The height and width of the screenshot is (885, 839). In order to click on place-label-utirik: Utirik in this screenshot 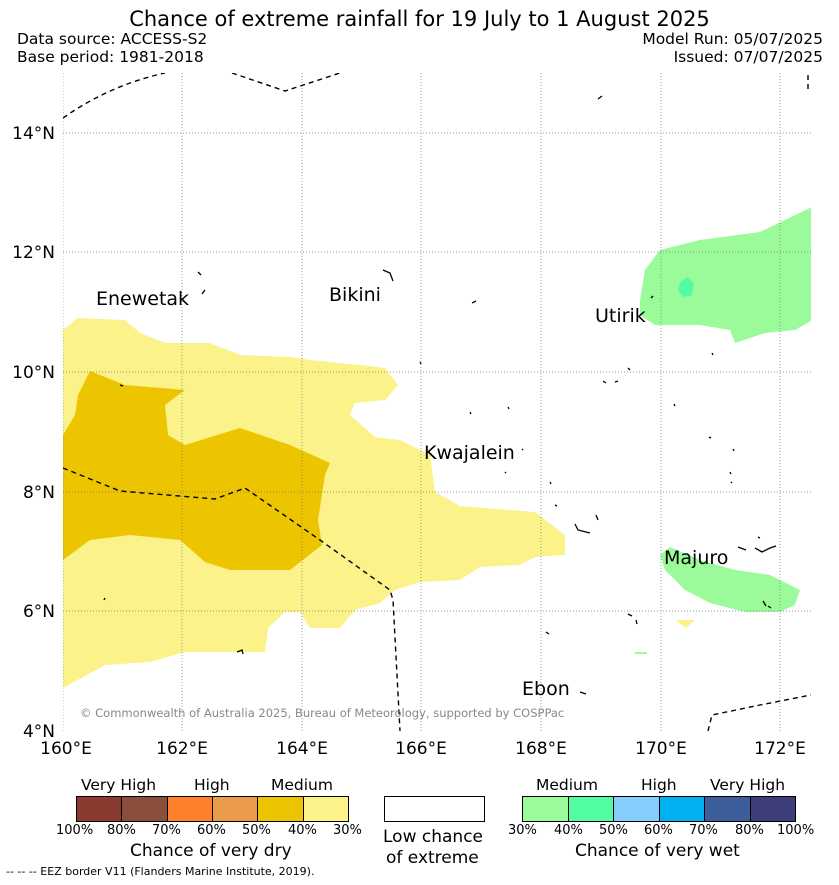, I will do `click(620, 316)`.